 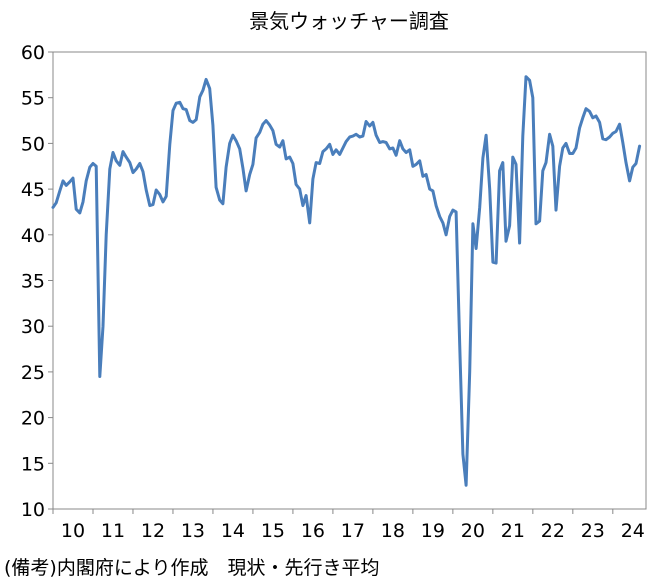 What do you see at coordinates (513, 531) in the screenshot?
I see `x-tick-label: 21` at bounding box center [513, 531].